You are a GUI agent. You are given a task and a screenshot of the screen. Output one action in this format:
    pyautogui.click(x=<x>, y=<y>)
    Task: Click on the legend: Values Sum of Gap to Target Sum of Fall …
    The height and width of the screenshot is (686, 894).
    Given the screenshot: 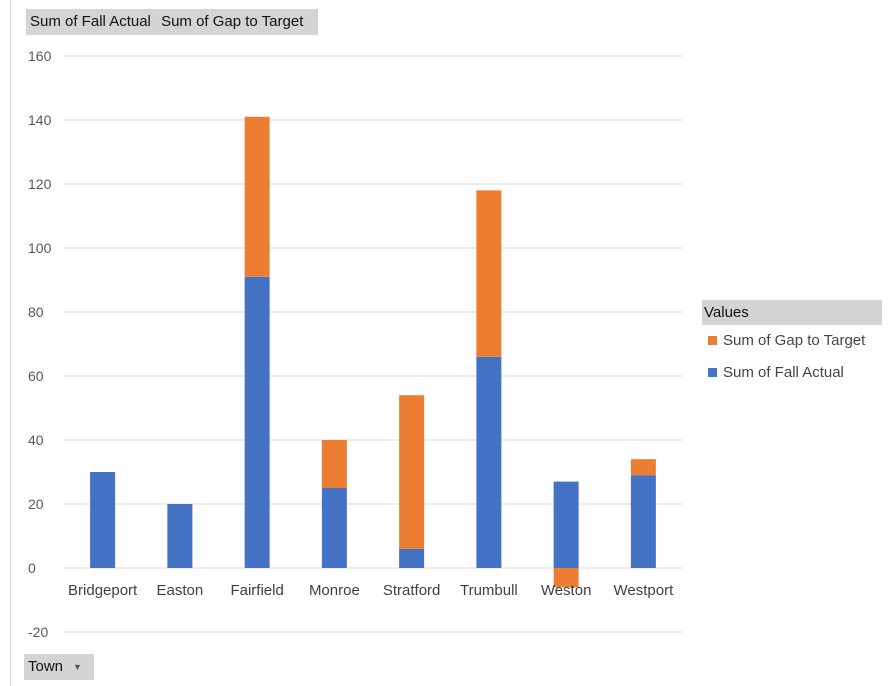 What is the action you would take?
    pyautogui.click(x=792, y=344)
    